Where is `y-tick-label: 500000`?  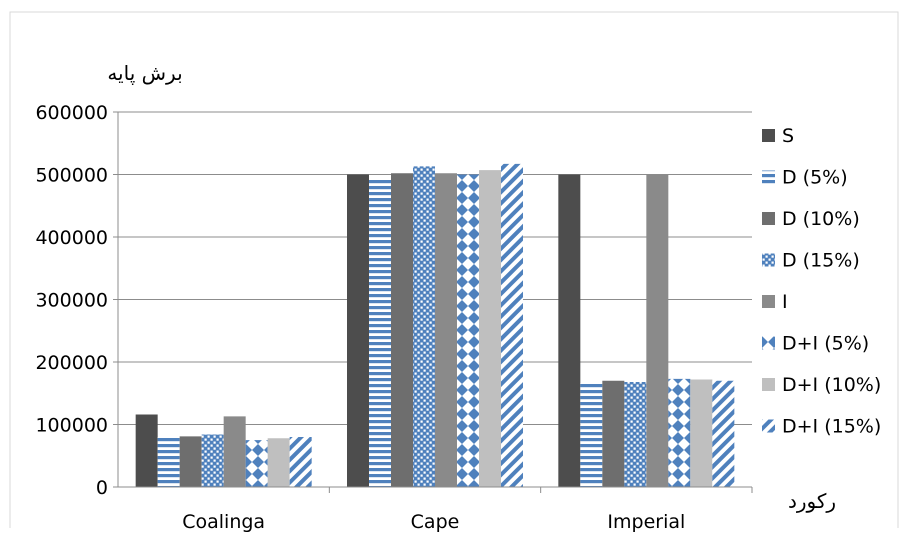 y-tick-label: 500000 is located at coordinates (71, 176).